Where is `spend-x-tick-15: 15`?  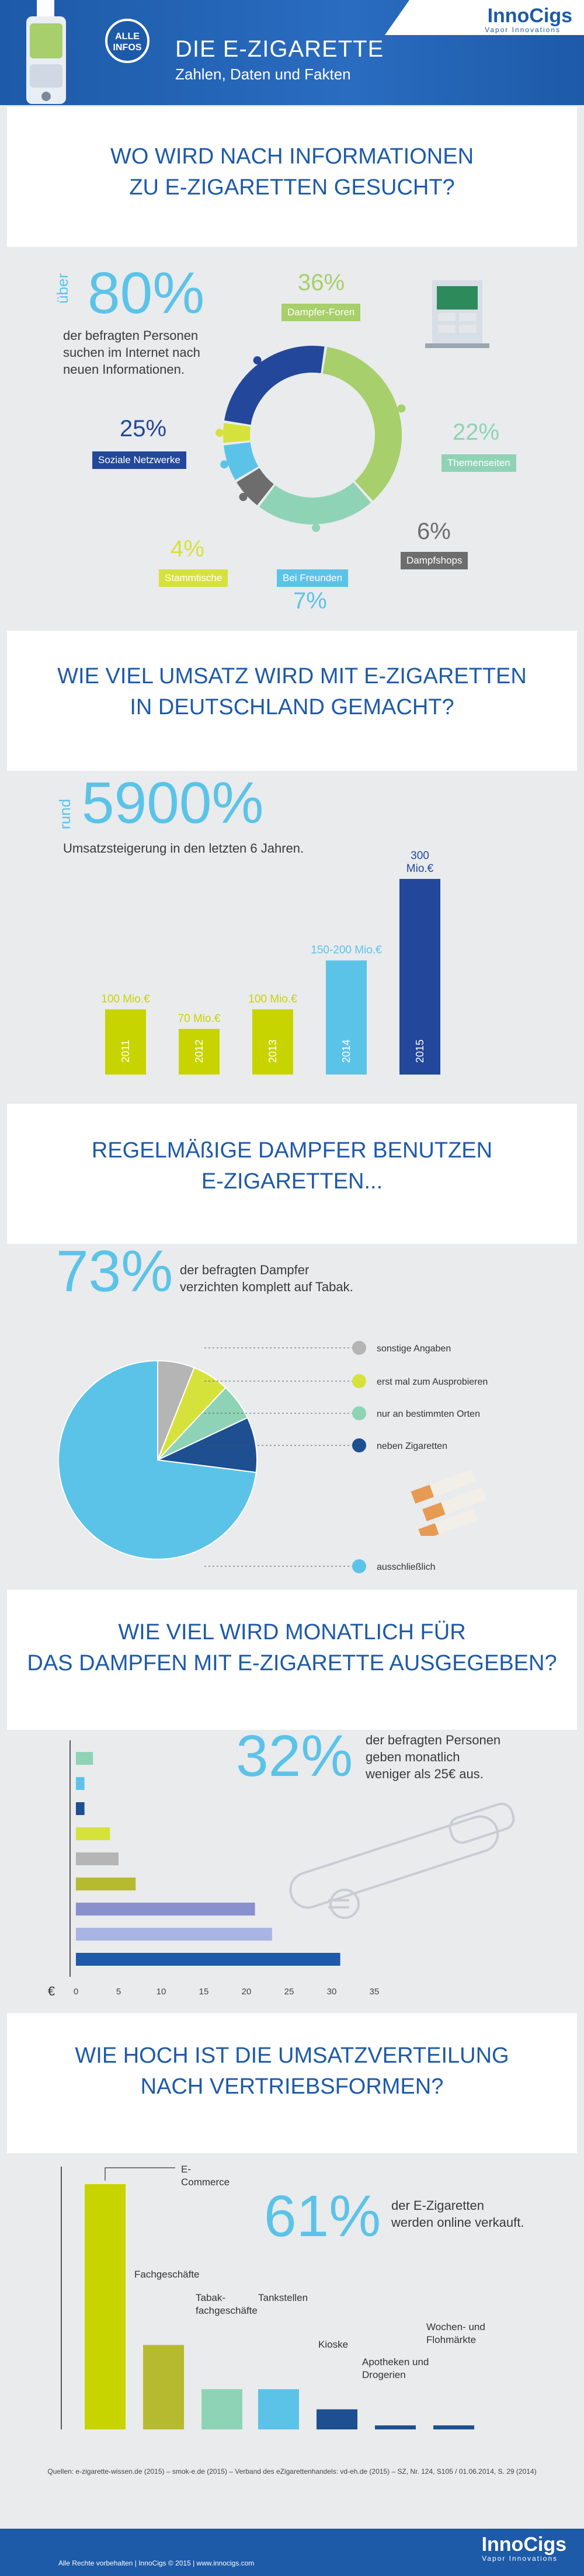 spend-x-tick-15: 15 is located at coordinates (204, 1992).